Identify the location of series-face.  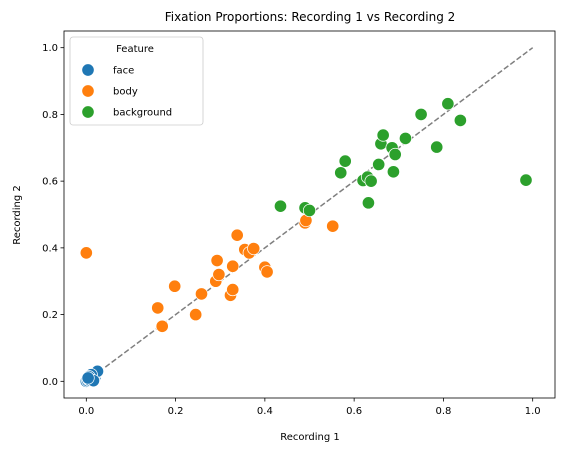
(92, 376).